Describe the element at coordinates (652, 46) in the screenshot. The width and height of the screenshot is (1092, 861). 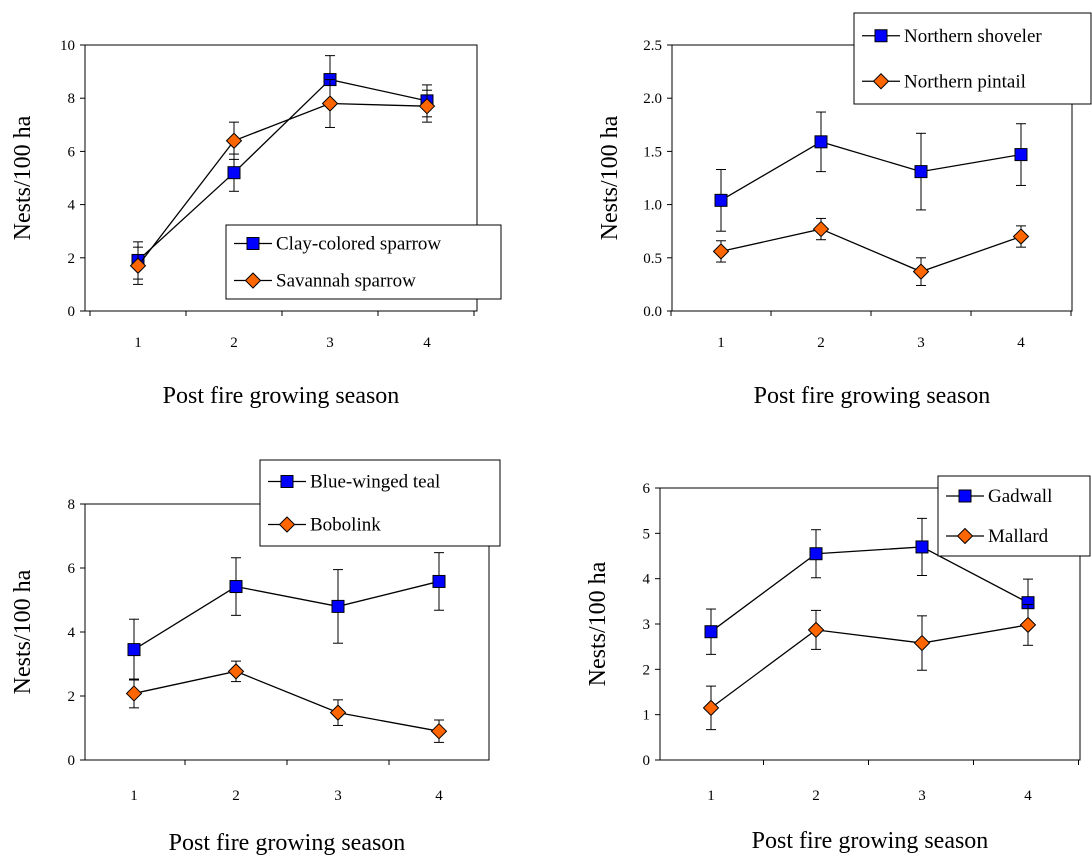
I see `y-tick-label: 2.5` at that location.